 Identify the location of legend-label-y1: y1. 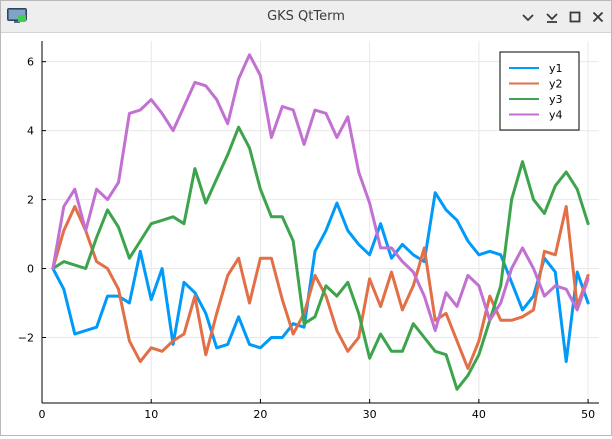
(556, 68).